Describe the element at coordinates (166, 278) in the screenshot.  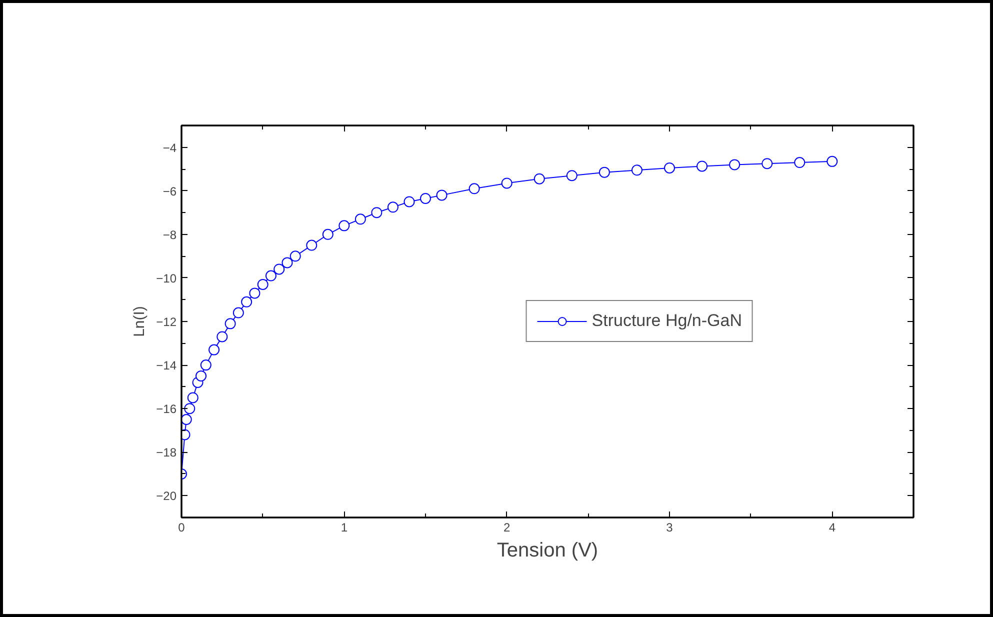
I see `y-tick-label: −10` at that location.